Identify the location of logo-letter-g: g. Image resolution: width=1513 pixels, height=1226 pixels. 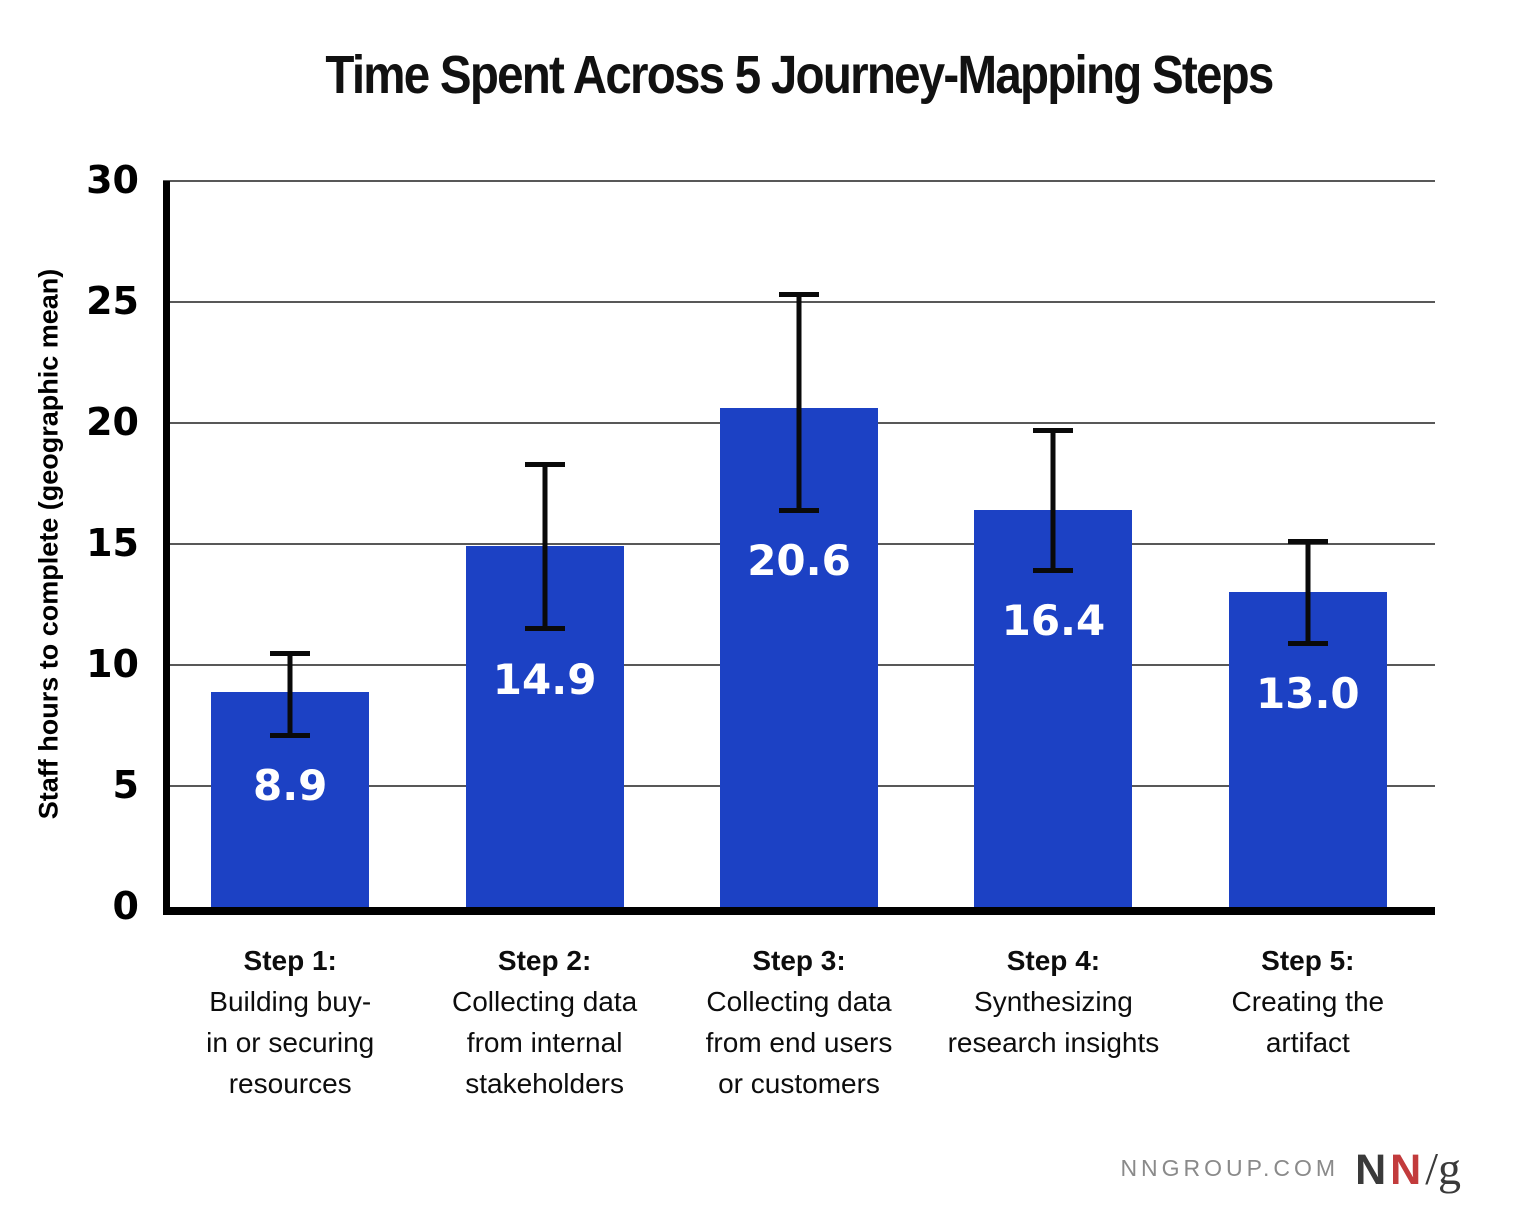
(1449, 1168).